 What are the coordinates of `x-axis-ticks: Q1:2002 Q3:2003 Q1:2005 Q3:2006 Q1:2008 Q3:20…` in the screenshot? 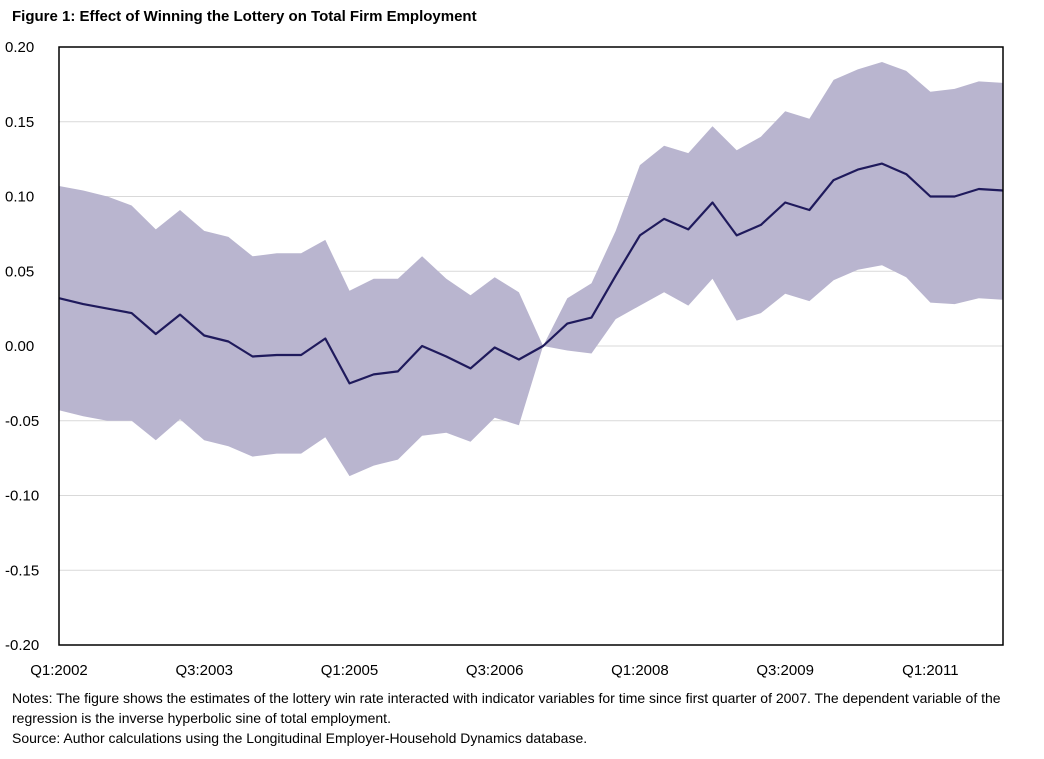 It's located at (494, 670).